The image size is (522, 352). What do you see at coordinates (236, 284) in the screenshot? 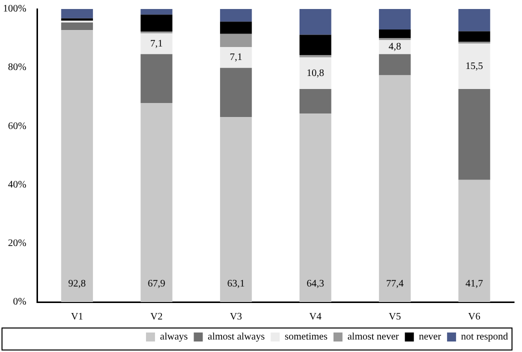
I see `data-label: 63,1` at bounding box center [236, 284].